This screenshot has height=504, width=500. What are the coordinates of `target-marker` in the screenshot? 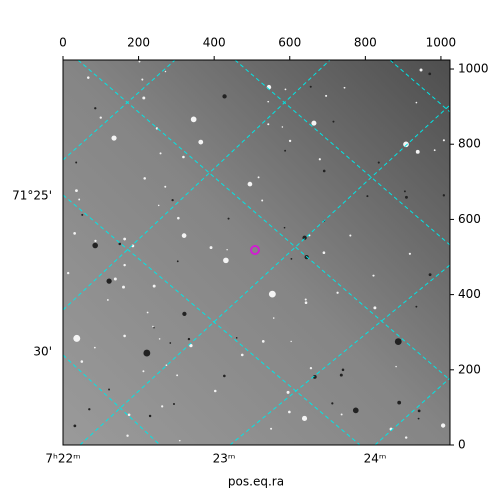 It's located at (255, 250).